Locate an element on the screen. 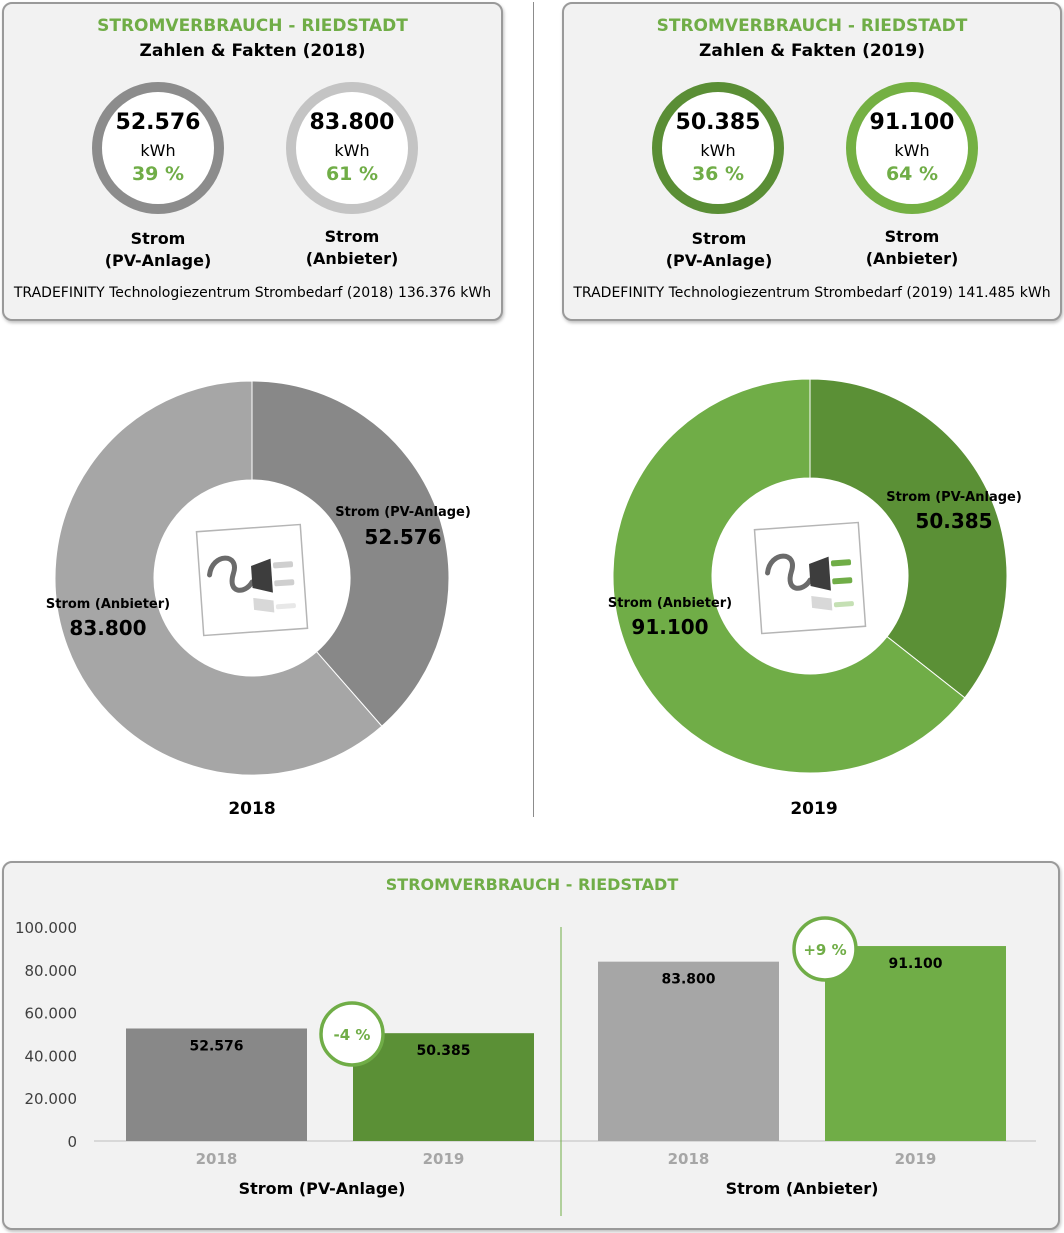  y-tick-label: 80.000 is located at coordinates (51, 971).